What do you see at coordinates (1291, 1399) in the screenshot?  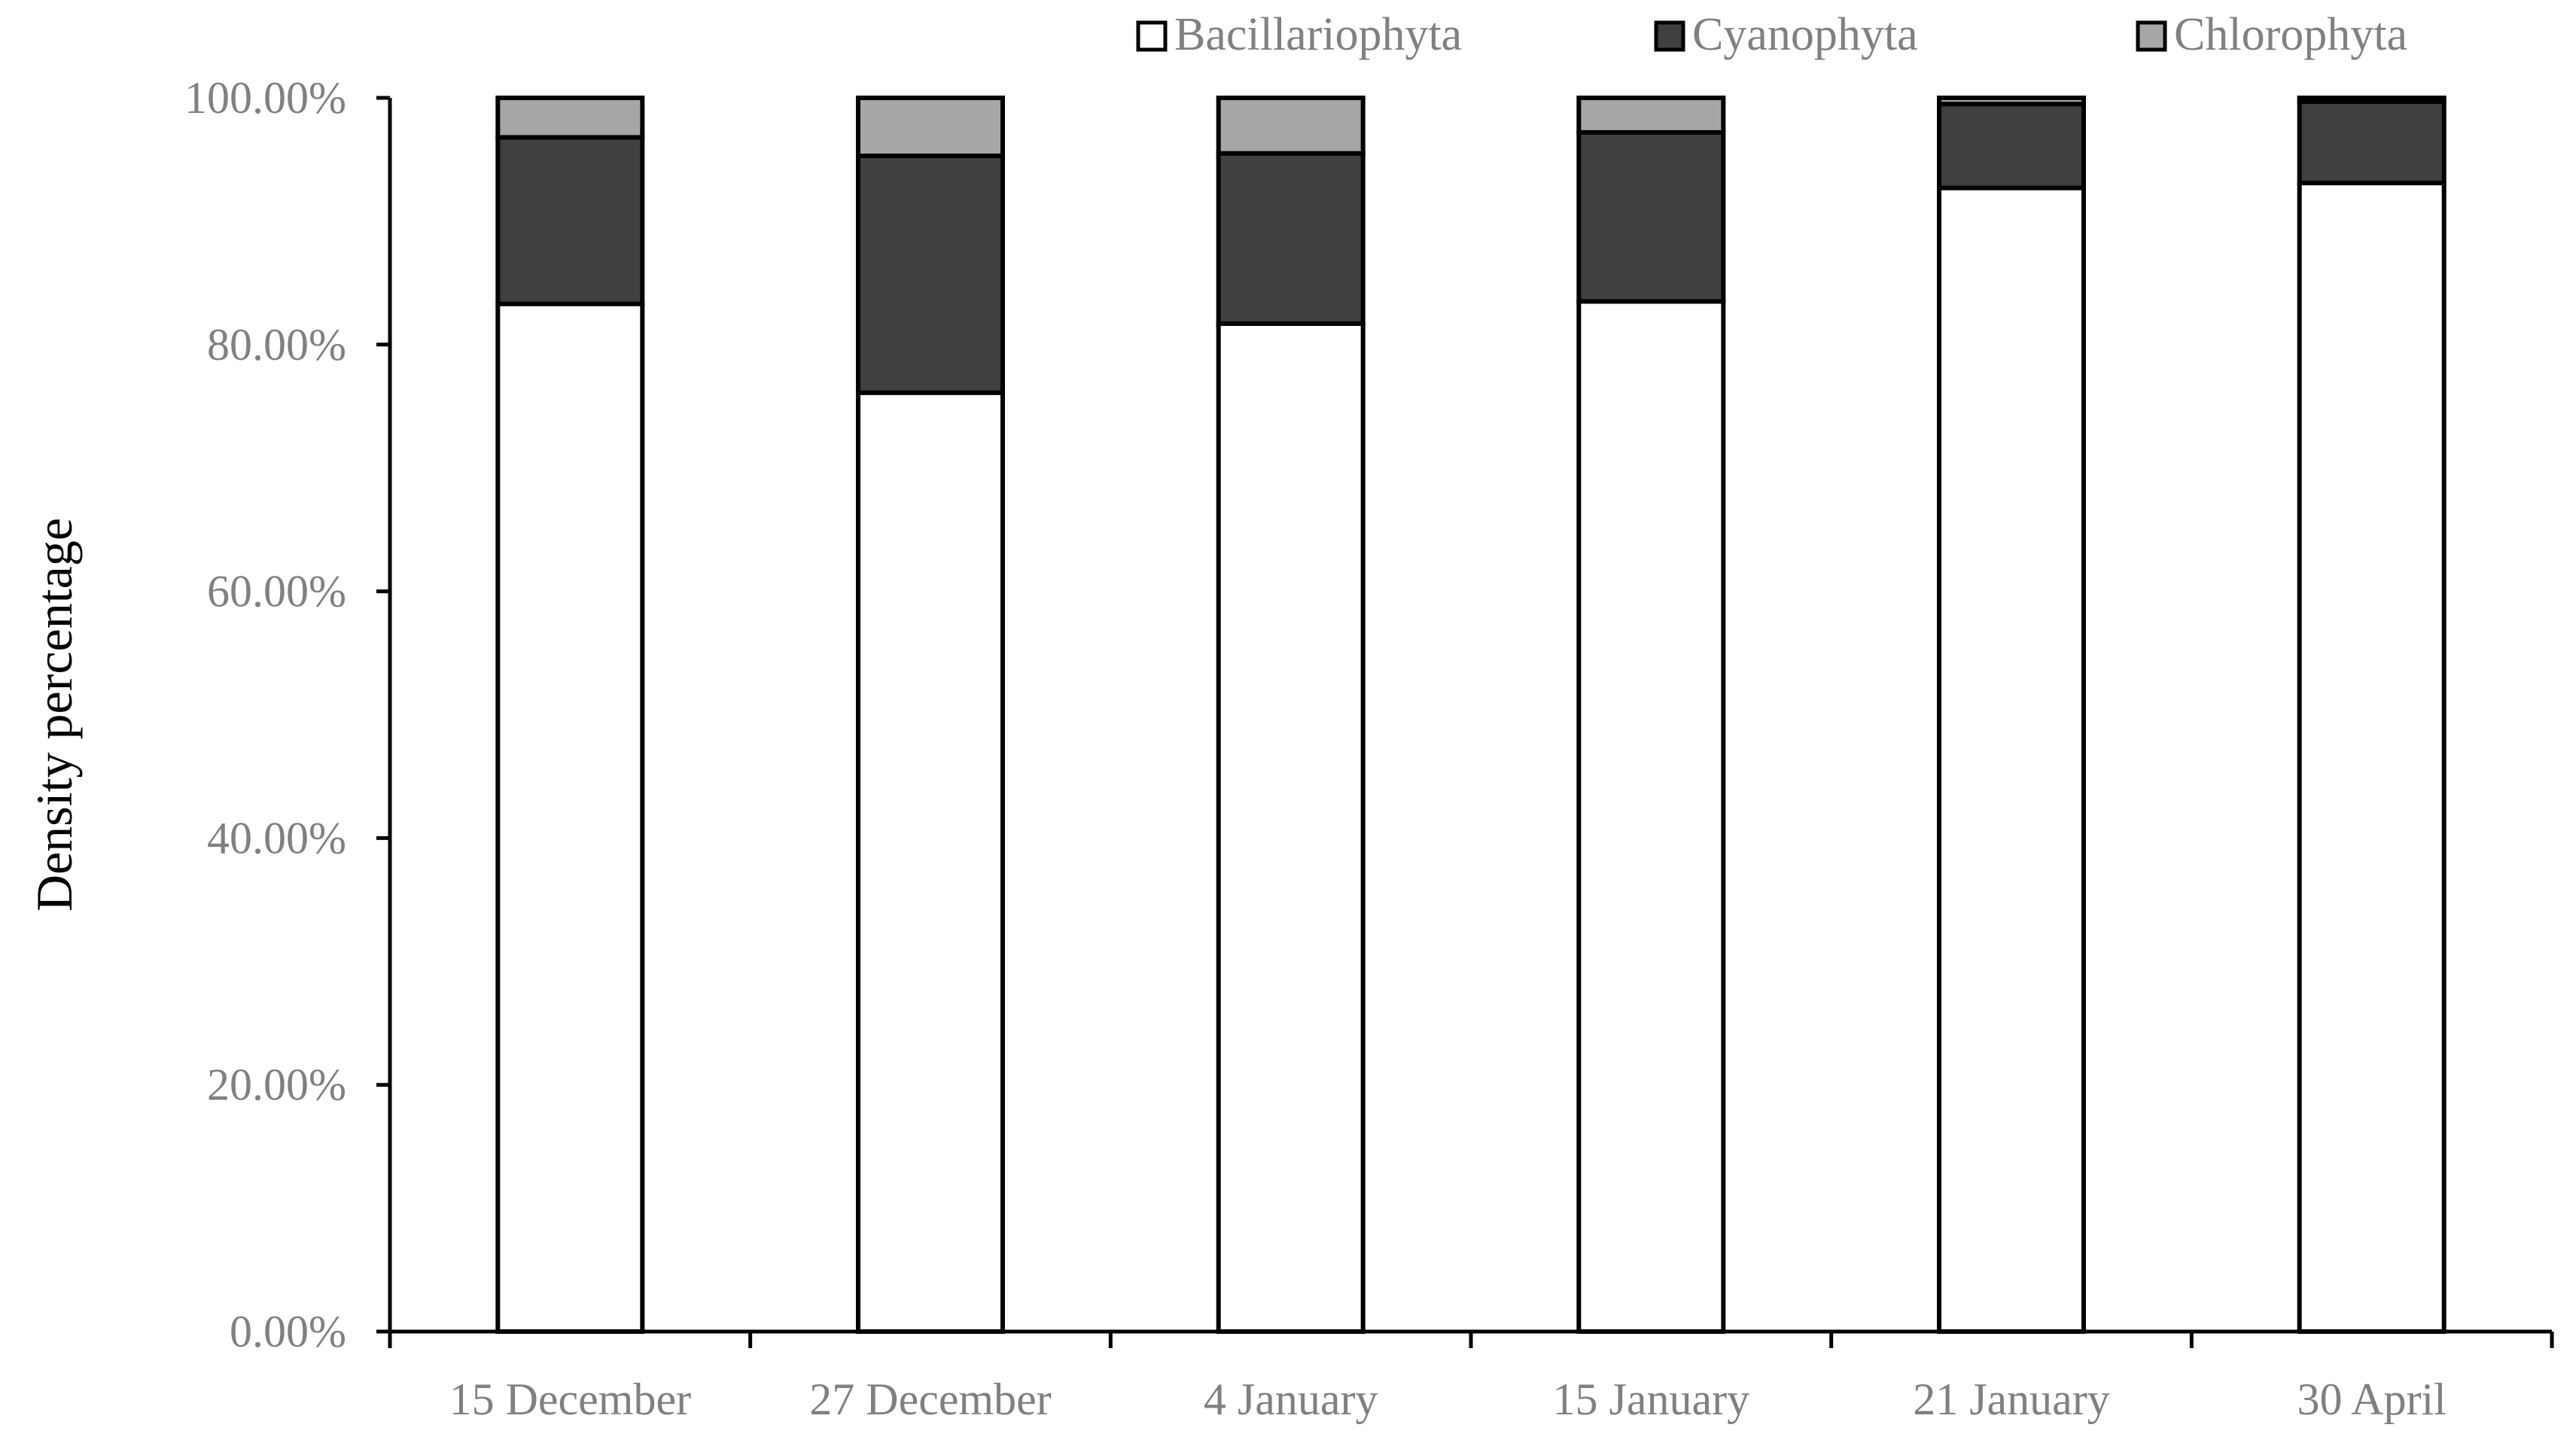 I see `x-tick-label: 4 January` at bounding box center [1291, 1399].